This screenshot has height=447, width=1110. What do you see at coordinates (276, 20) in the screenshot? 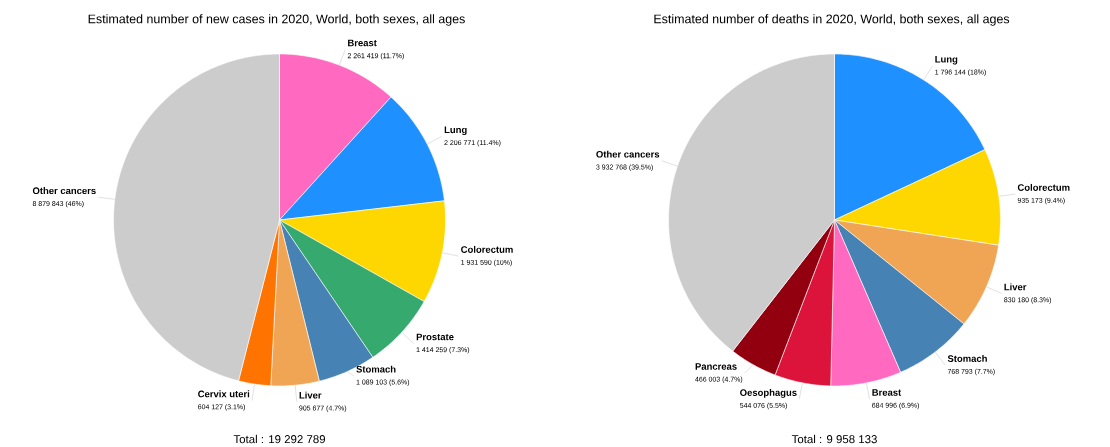
I see `chart-title: Estimated number of new cases in 2020, World, both sexes, all ages` at bounding box center [276, 20].